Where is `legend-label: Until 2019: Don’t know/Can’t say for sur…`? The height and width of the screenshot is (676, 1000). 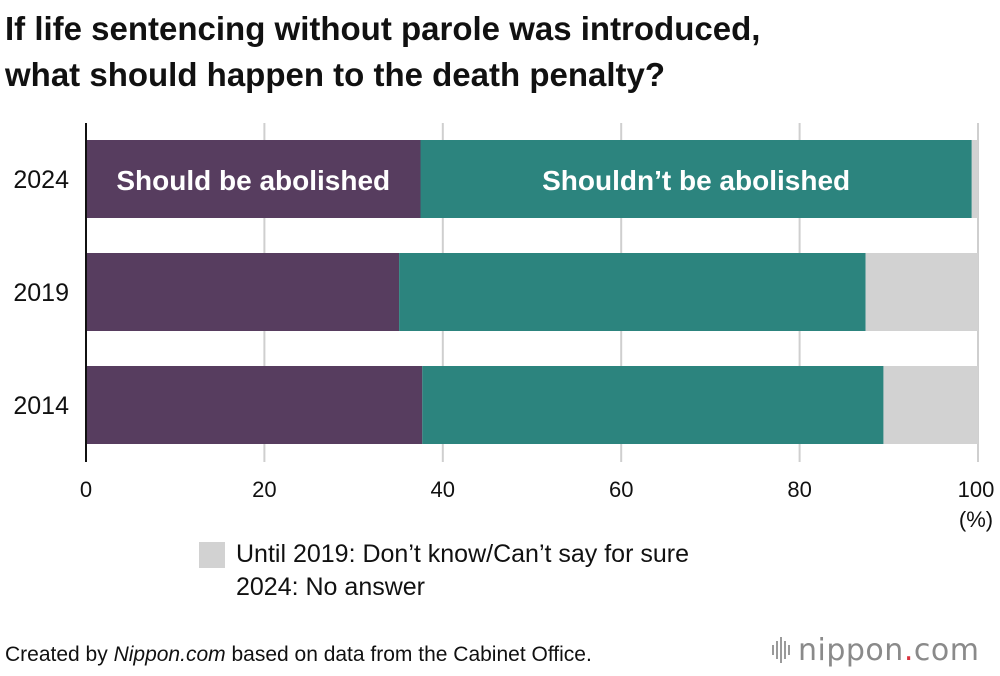
legend-label: Until 2019: Don’t know/Can’t say for sur… is located at coordinates (546, 571).